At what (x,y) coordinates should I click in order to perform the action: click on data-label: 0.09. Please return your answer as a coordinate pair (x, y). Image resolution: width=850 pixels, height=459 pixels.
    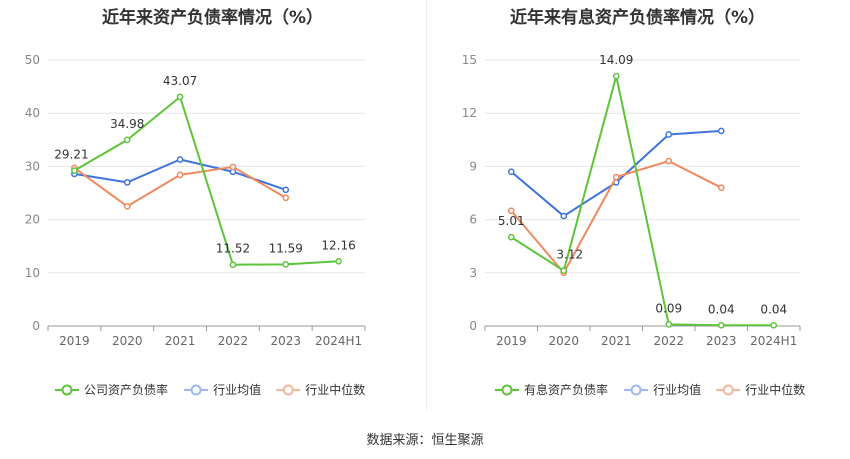
    Looking at the image, I should click on (668, 308).